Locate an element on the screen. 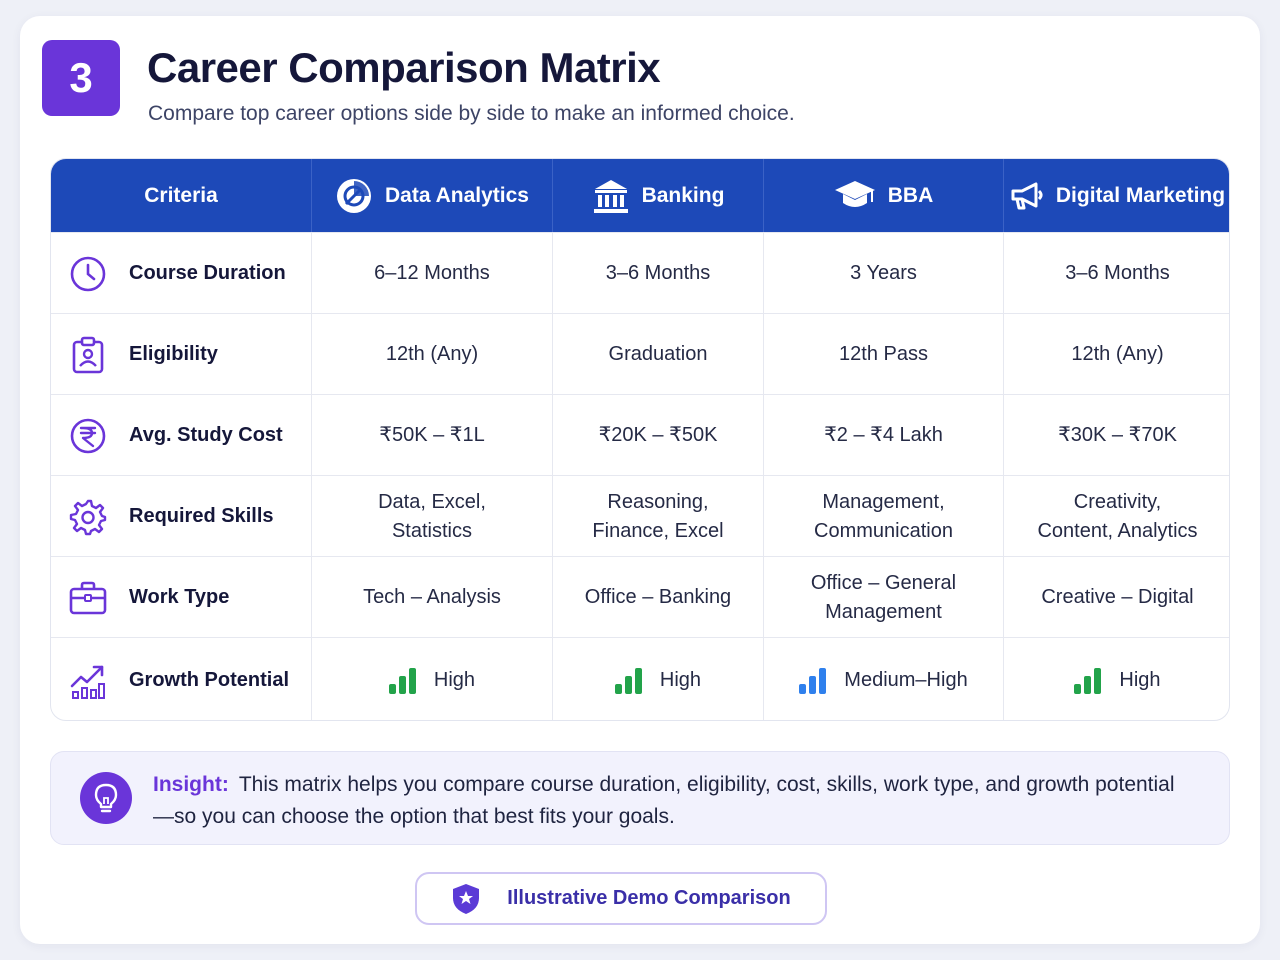  cell-value: 6–12 Months is located at coordinates (432, 273).